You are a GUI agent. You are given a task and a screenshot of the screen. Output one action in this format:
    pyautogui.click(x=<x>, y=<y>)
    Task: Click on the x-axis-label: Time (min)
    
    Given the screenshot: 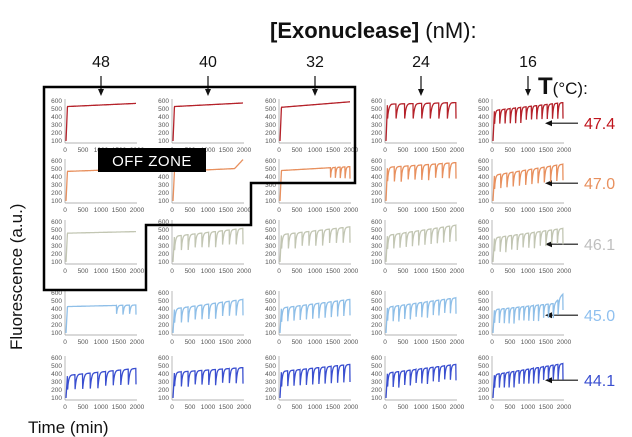 What is the action you would take?
    pyautogui.click(x=68, y=427)
    